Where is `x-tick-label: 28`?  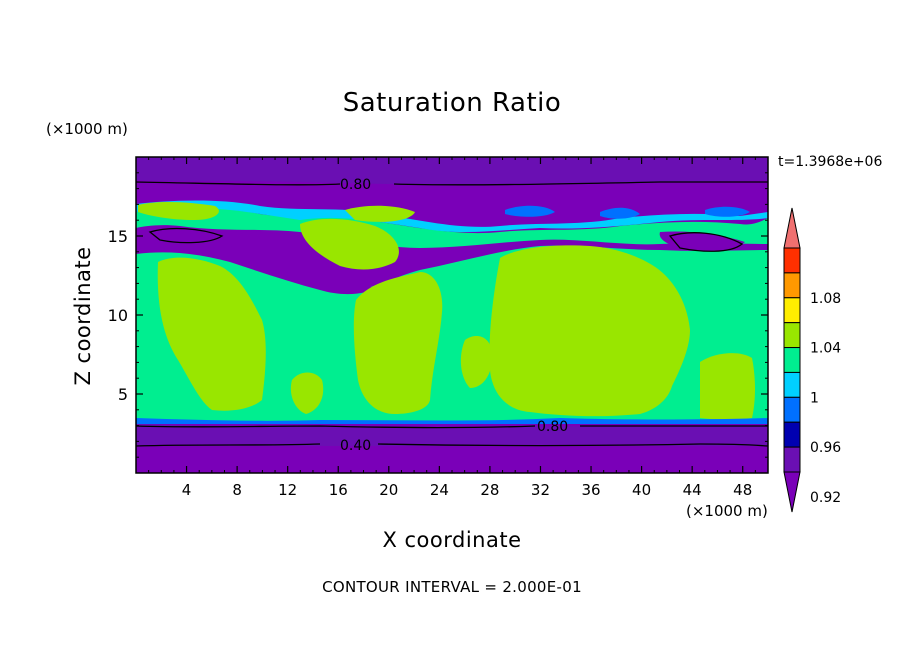
x-tick-label: 28 is located at coordinates (489, 490).